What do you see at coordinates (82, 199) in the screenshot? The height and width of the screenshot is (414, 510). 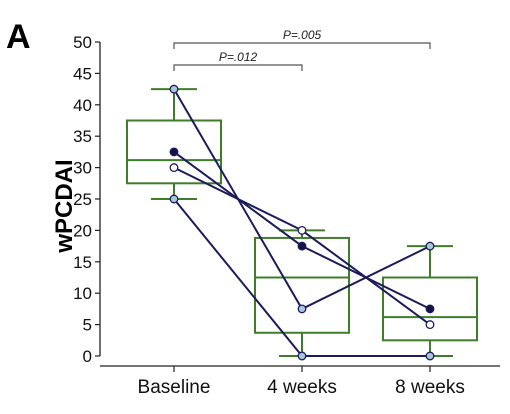 I see `y-tick-label: 25` at bounding box center [82, 199].